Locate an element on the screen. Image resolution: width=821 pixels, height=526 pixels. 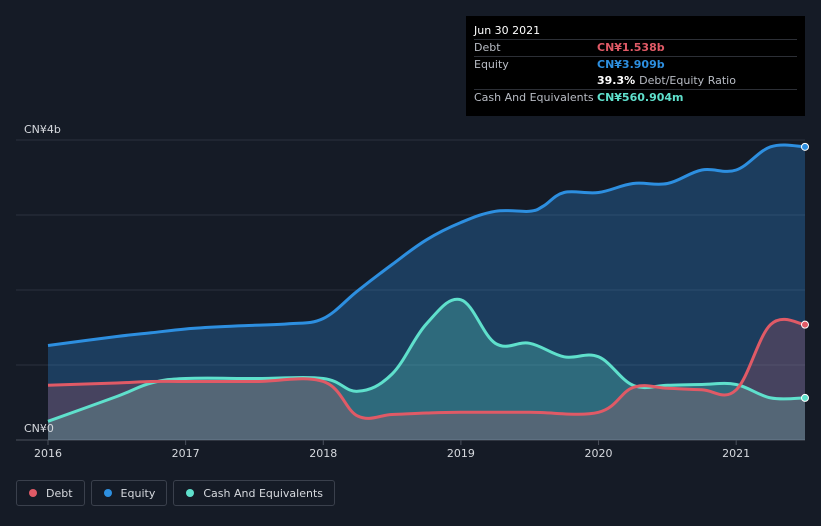
legend-label-cash: Cash And Equivalents is located at coordinates (263, 493).